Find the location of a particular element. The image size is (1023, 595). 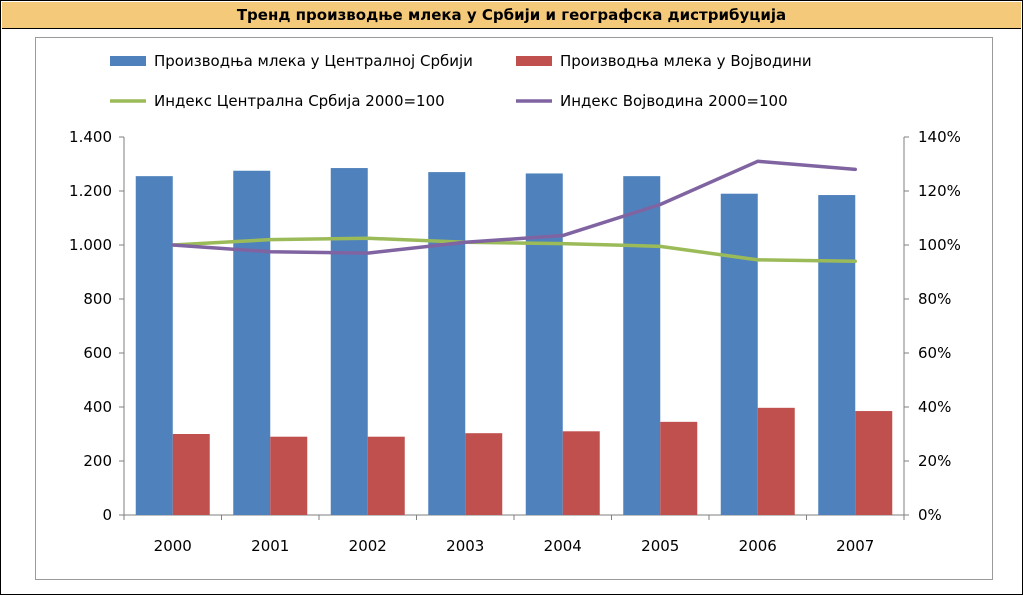

line-index-central-serbia is located at coordinates (514, 249).